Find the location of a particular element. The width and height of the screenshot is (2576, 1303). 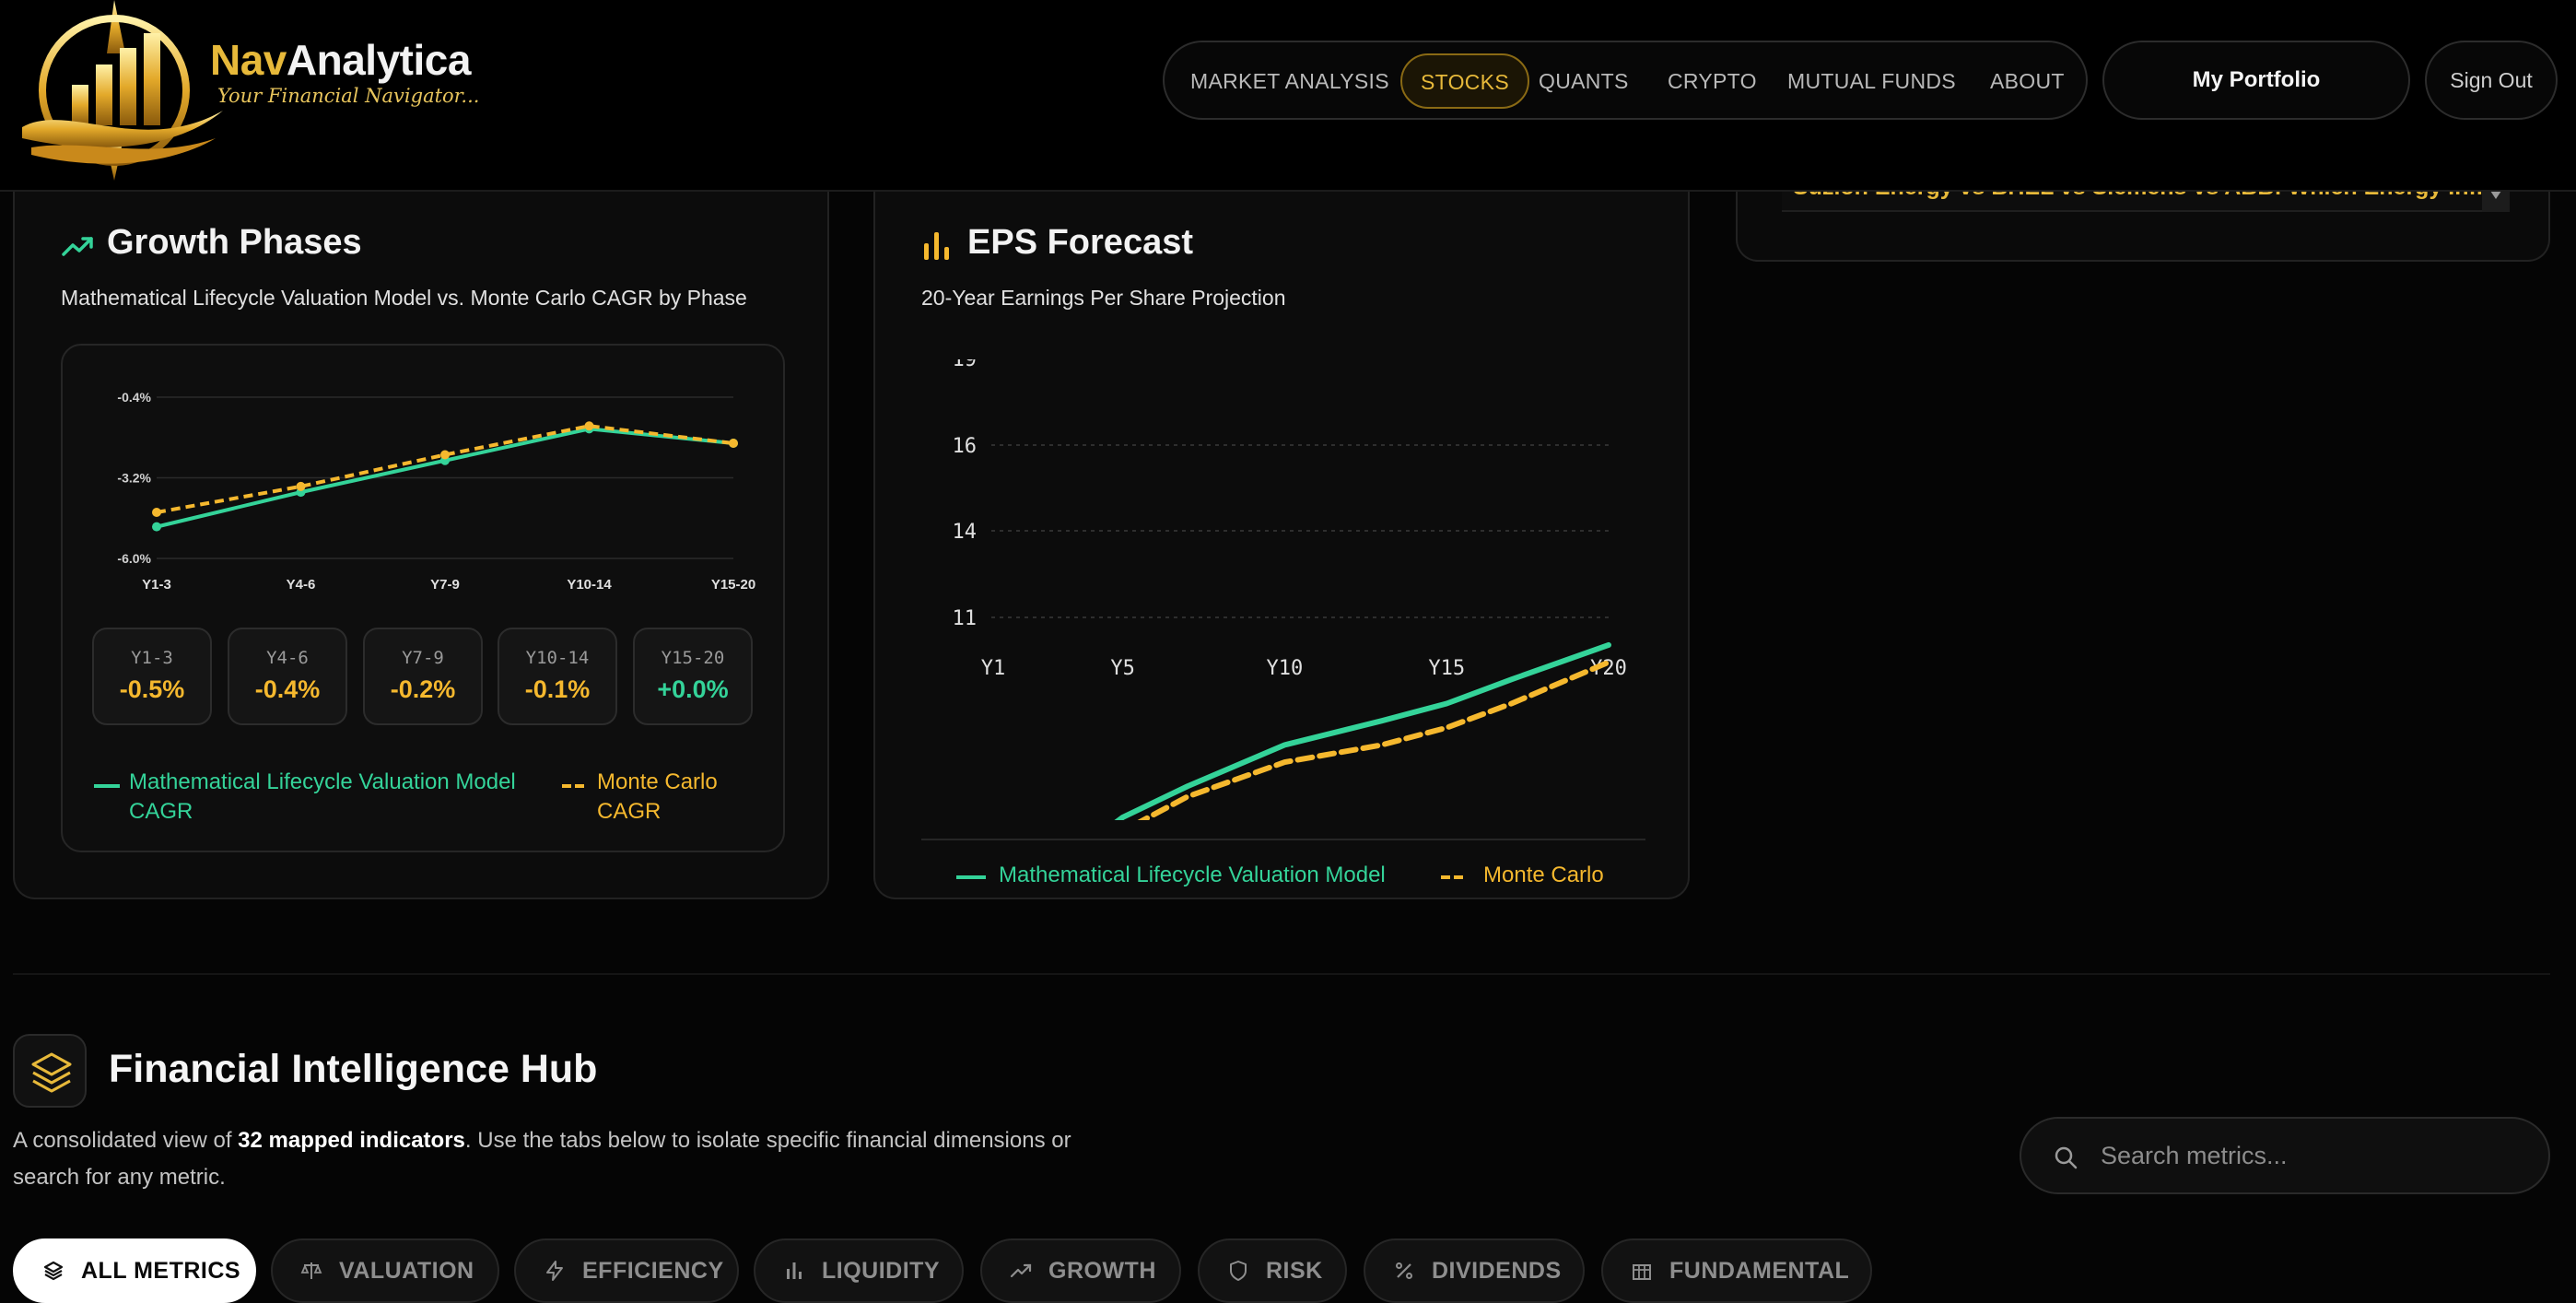

tab-efficiency: EFFICIENCY is located at coordinates (626, 1270).